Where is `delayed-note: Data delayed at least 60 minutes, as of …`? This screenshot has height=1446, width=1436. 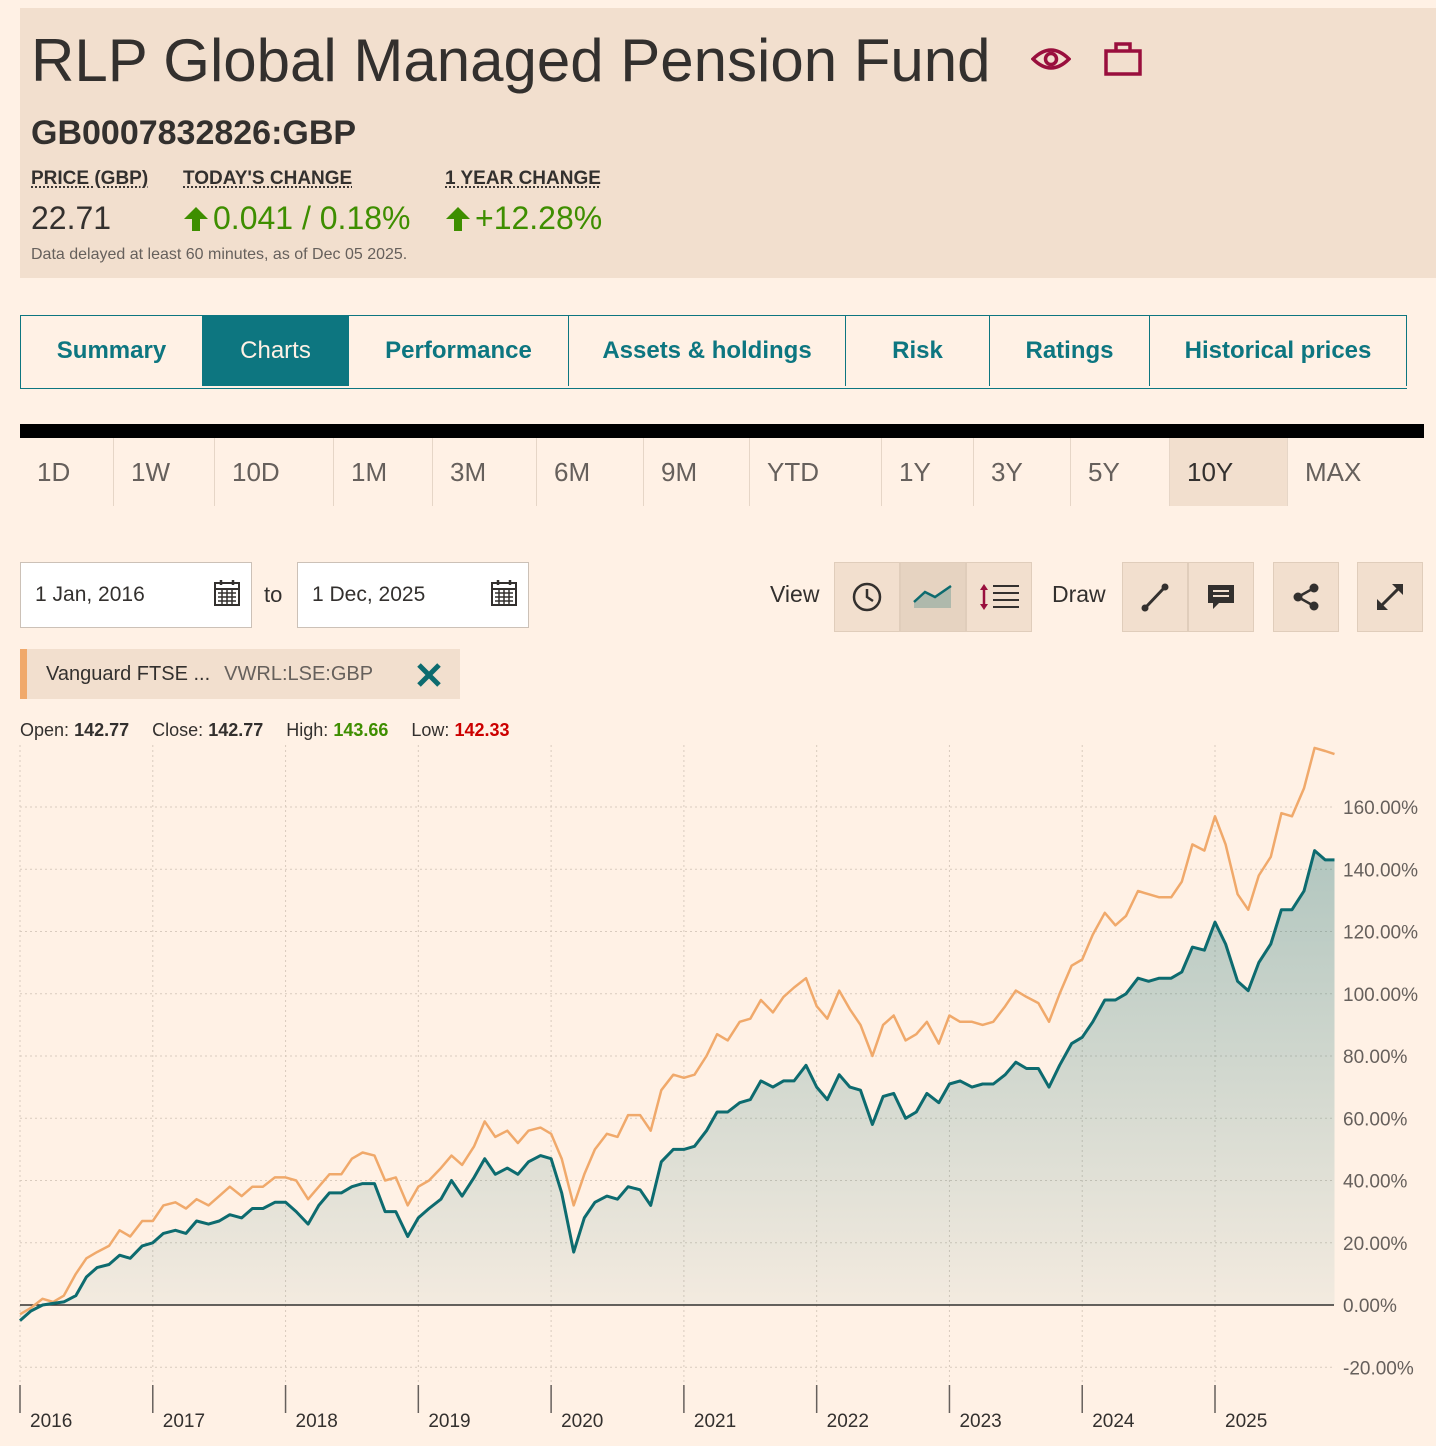
delayed-note: Data delayed at least 60 minutes, as of … is located at coordinates (219, 254).